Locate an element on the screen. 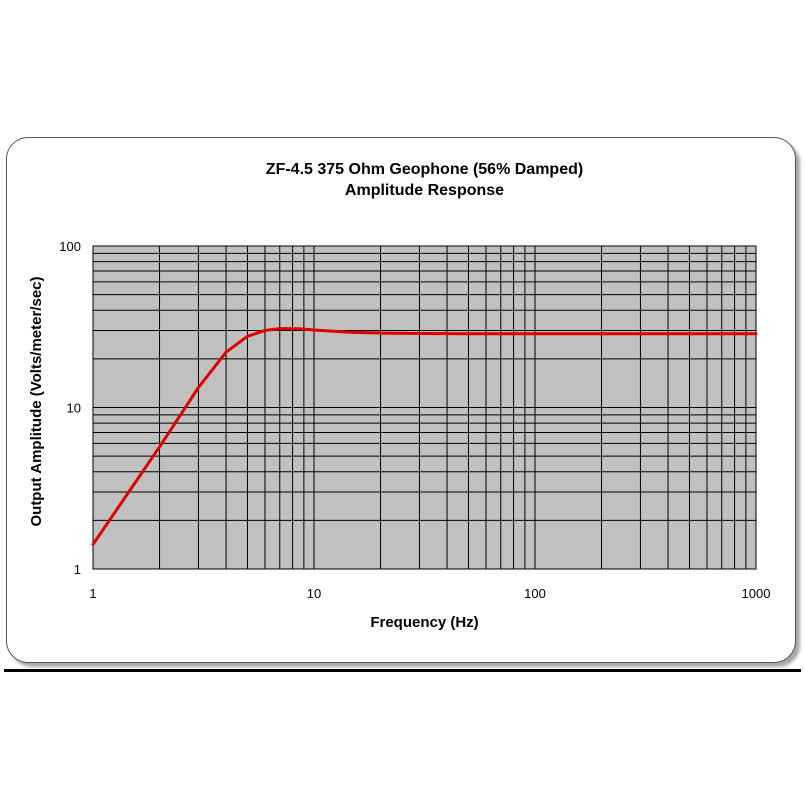  x-axis-label: Frequency (Hz) is located at coordinates (424, 622).